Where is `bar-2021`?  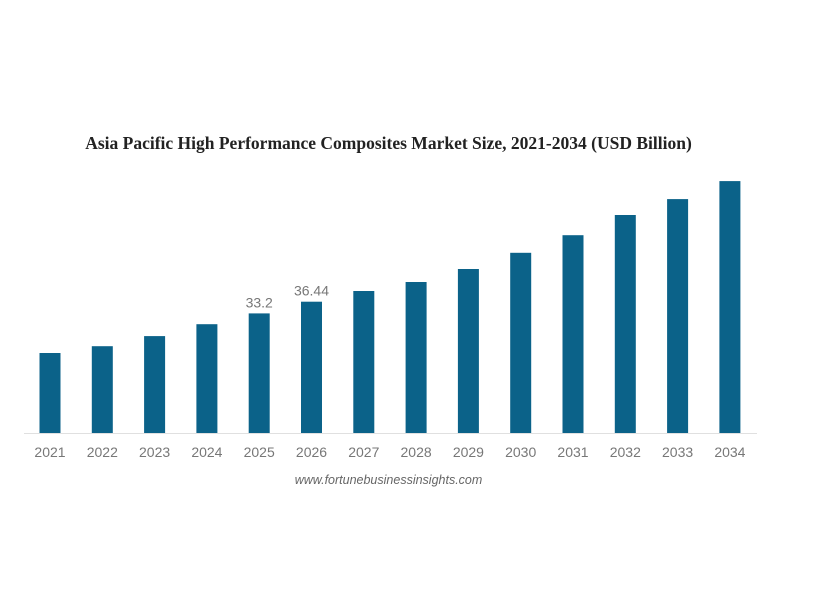 bar-2021 is located at coordinates (50, 393).